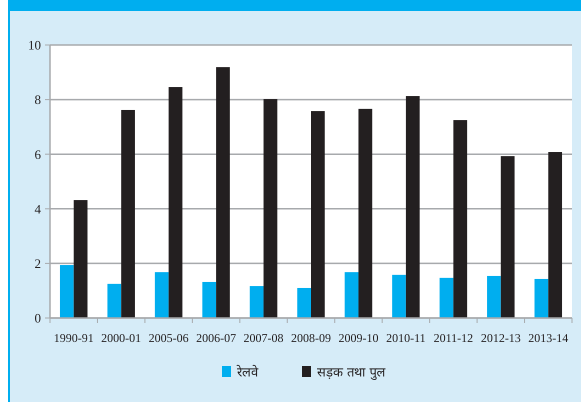  Describe the element at coordinates (38, 154) in the screenshot. I see `y-tick-label: 6` at that location.